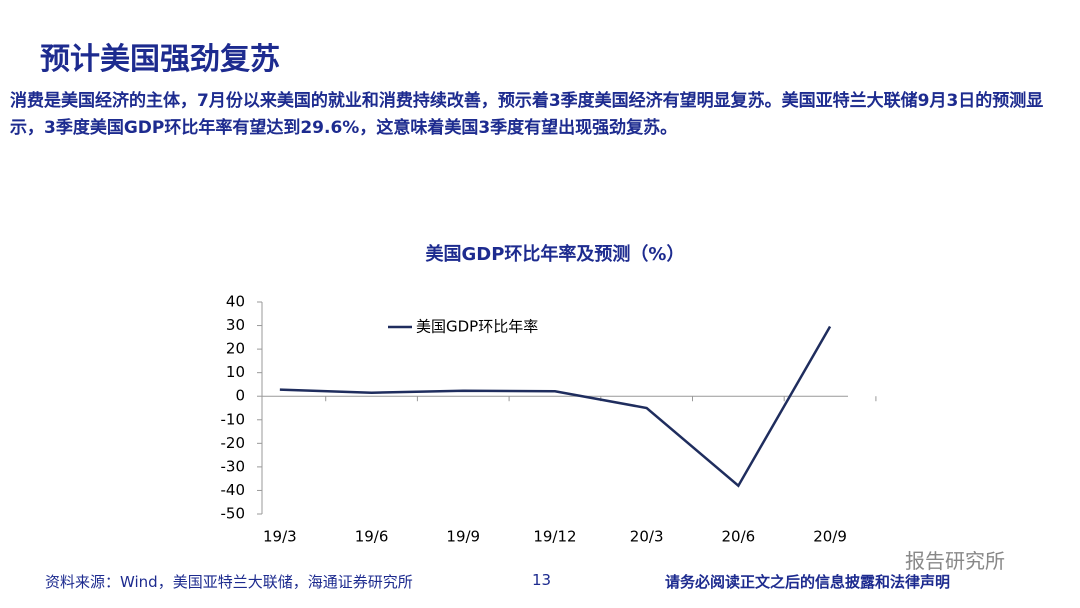 This screenshot has height=608, width=1080. I want to click on chart-title: 美国GDP环比年率及预测（%）, so click(555, 254).